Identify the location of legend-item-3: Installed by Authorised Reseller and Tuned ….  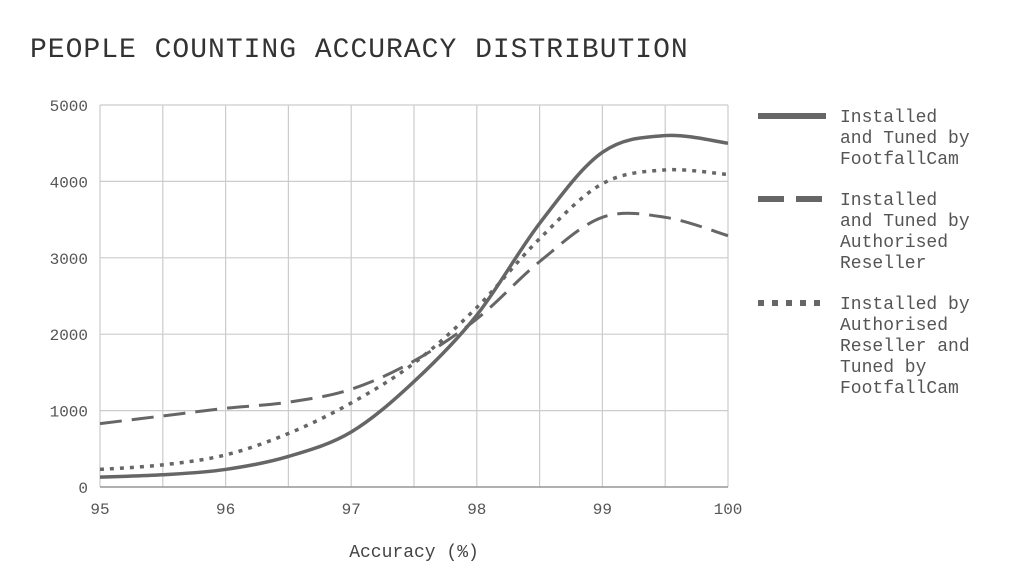
(864, 347).